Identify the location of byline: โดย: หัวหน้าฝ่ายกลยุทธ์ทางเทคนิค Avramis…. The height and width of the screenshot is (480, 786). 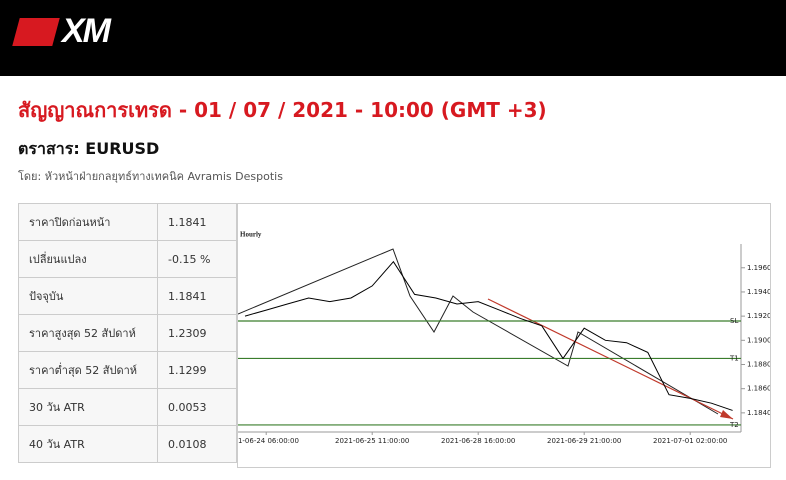
(150, 176).